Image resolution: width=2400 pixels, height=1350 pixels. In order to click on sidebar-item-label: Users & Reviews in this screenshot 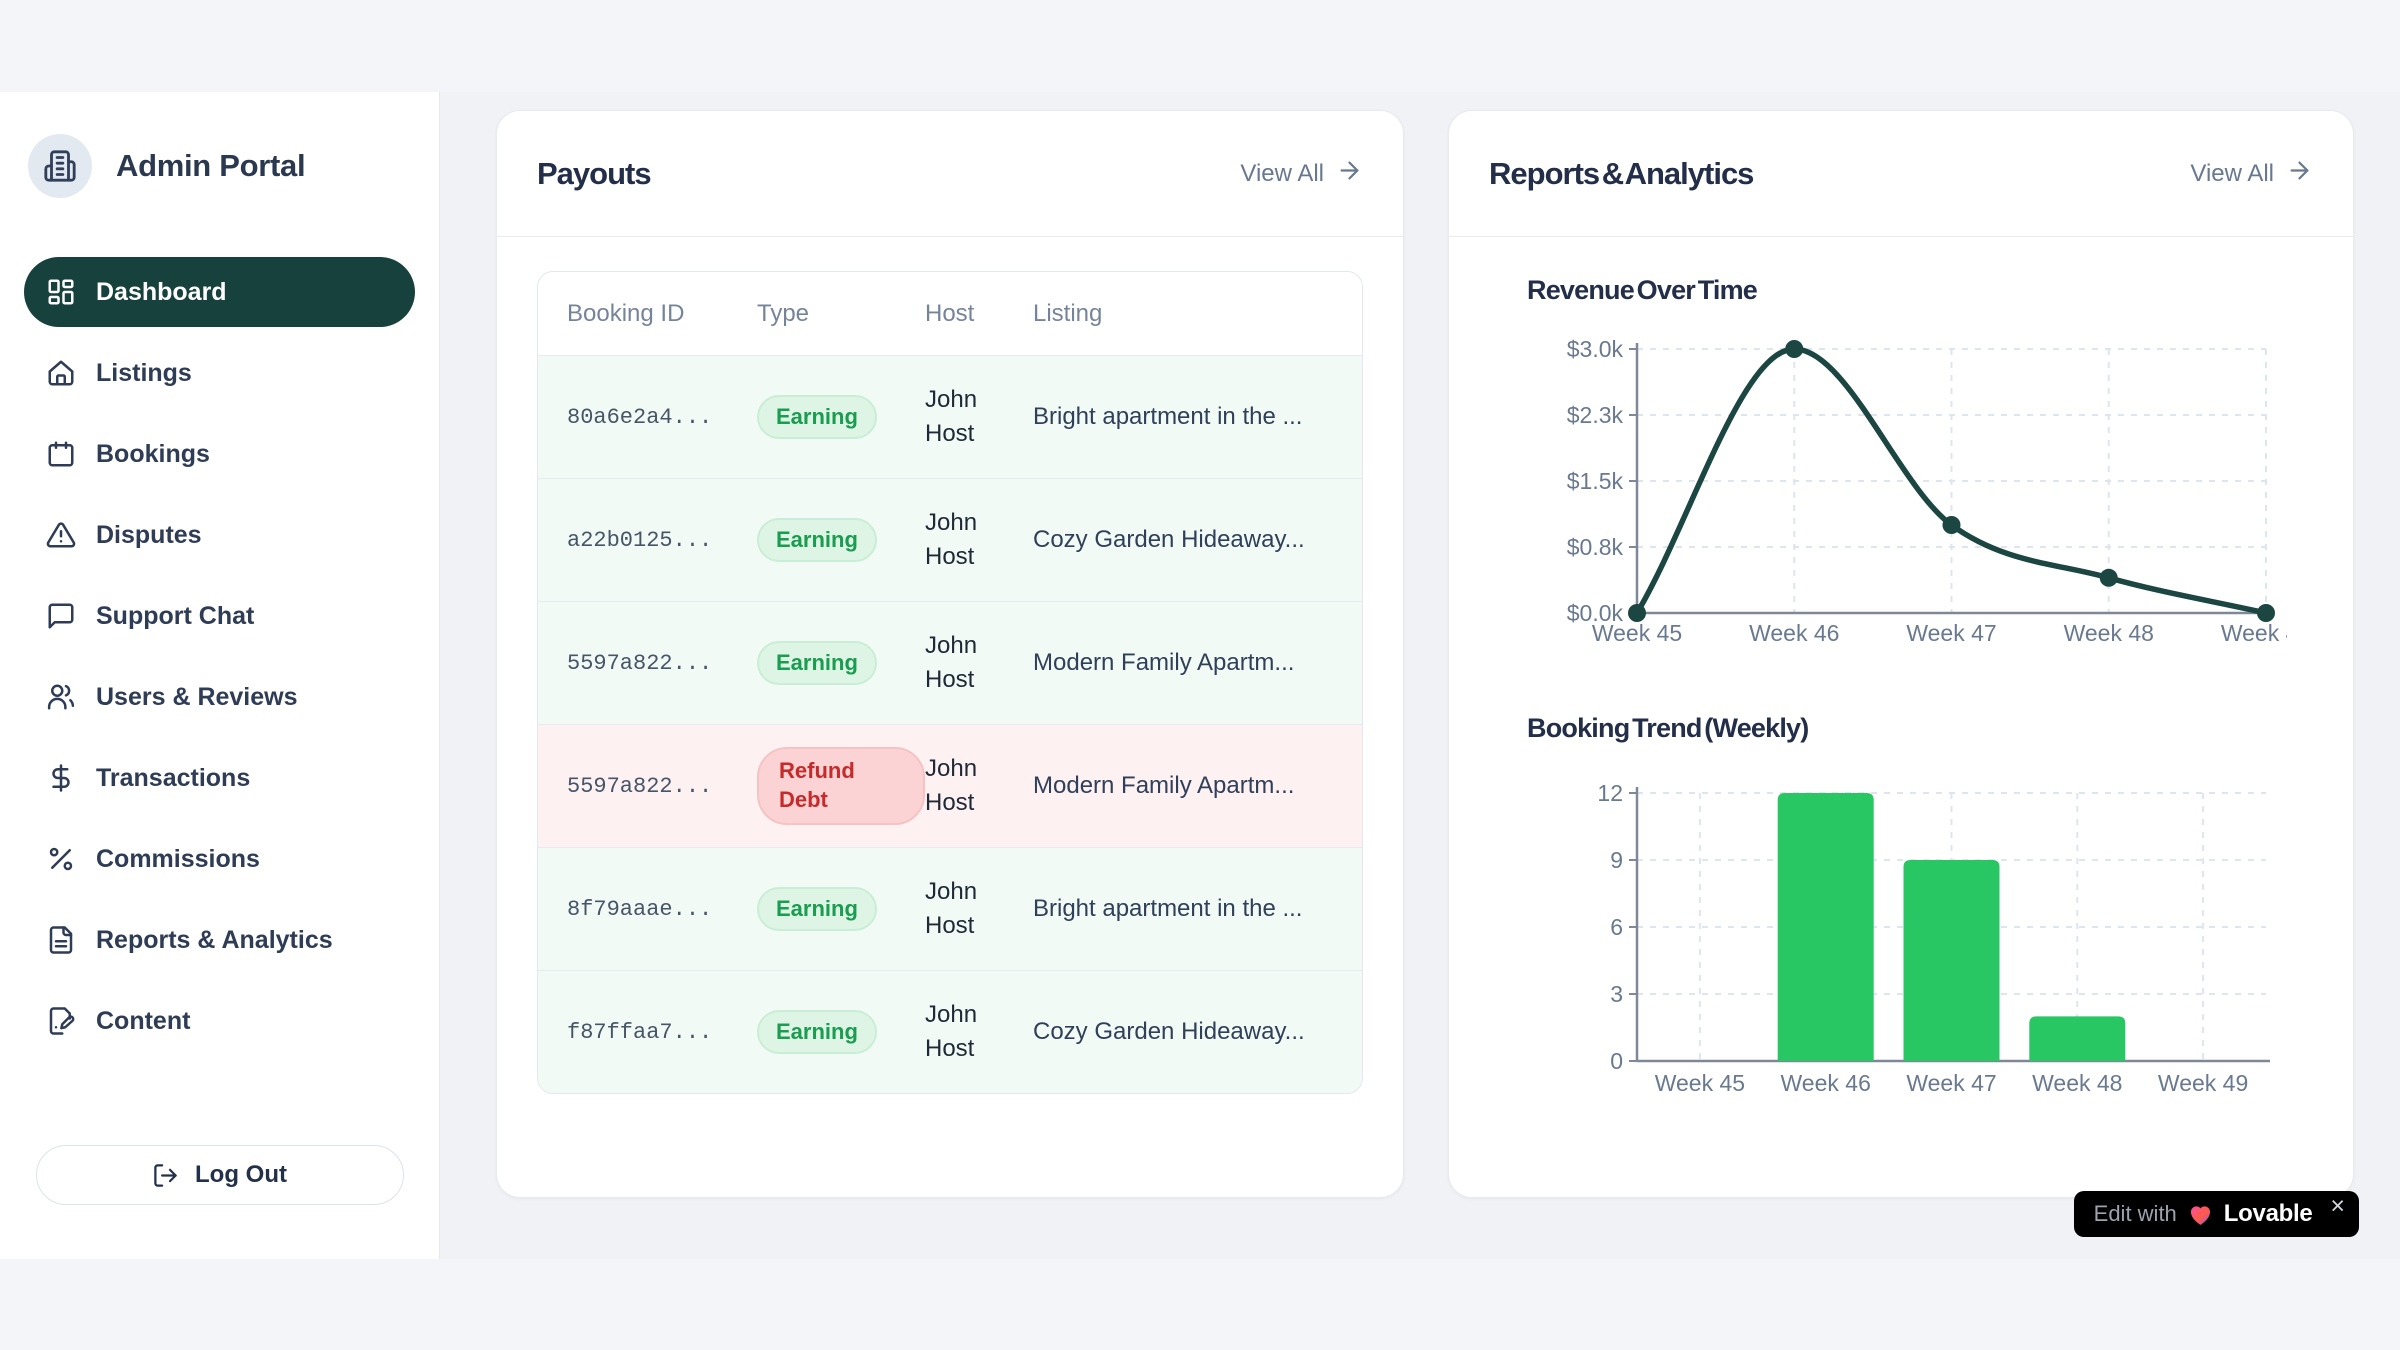, I will do `click(197, 696)`.